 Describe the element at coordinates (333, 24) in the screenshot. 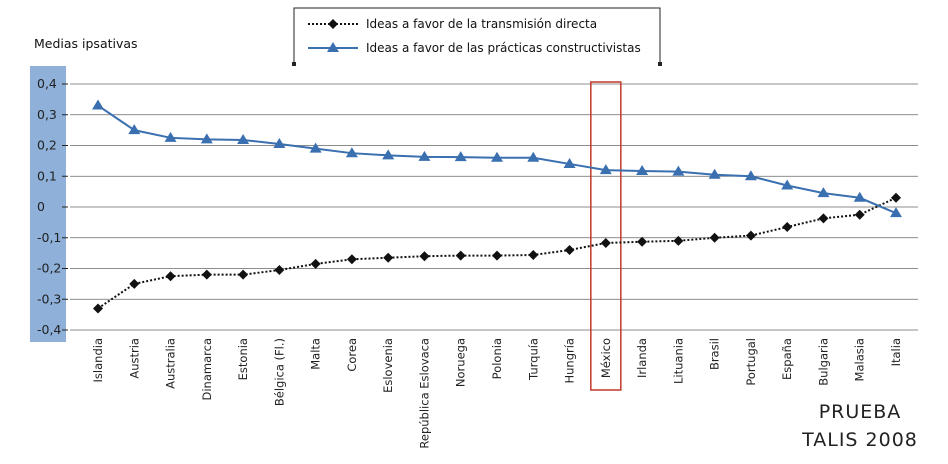

I see `legend-marker-diamond` at that location.